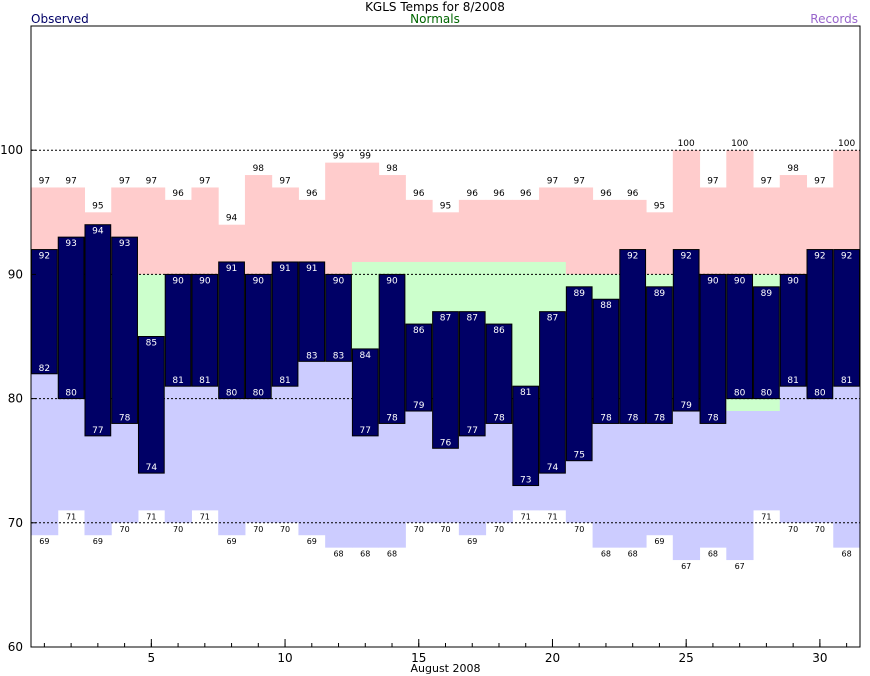 Image resolution: width=870 pixels, height=676 pixels. What do you see at coordinates (660, 418) in the screenshot?
I see `observed-low-label: 78` at bounding box center [660, 418].